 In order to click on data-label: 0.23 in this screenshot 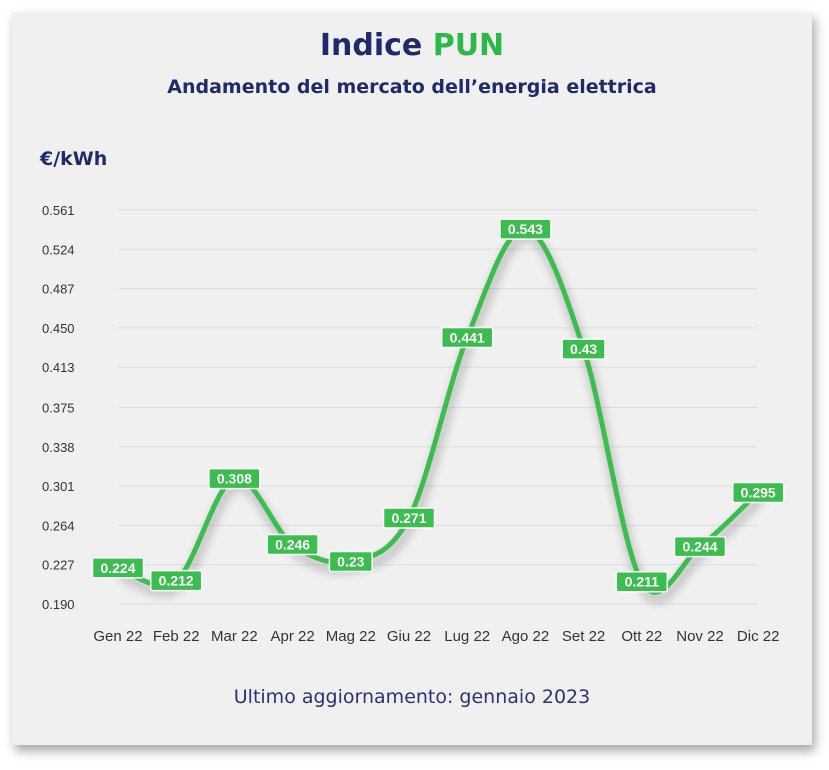, I will do `click(350, 561)`.